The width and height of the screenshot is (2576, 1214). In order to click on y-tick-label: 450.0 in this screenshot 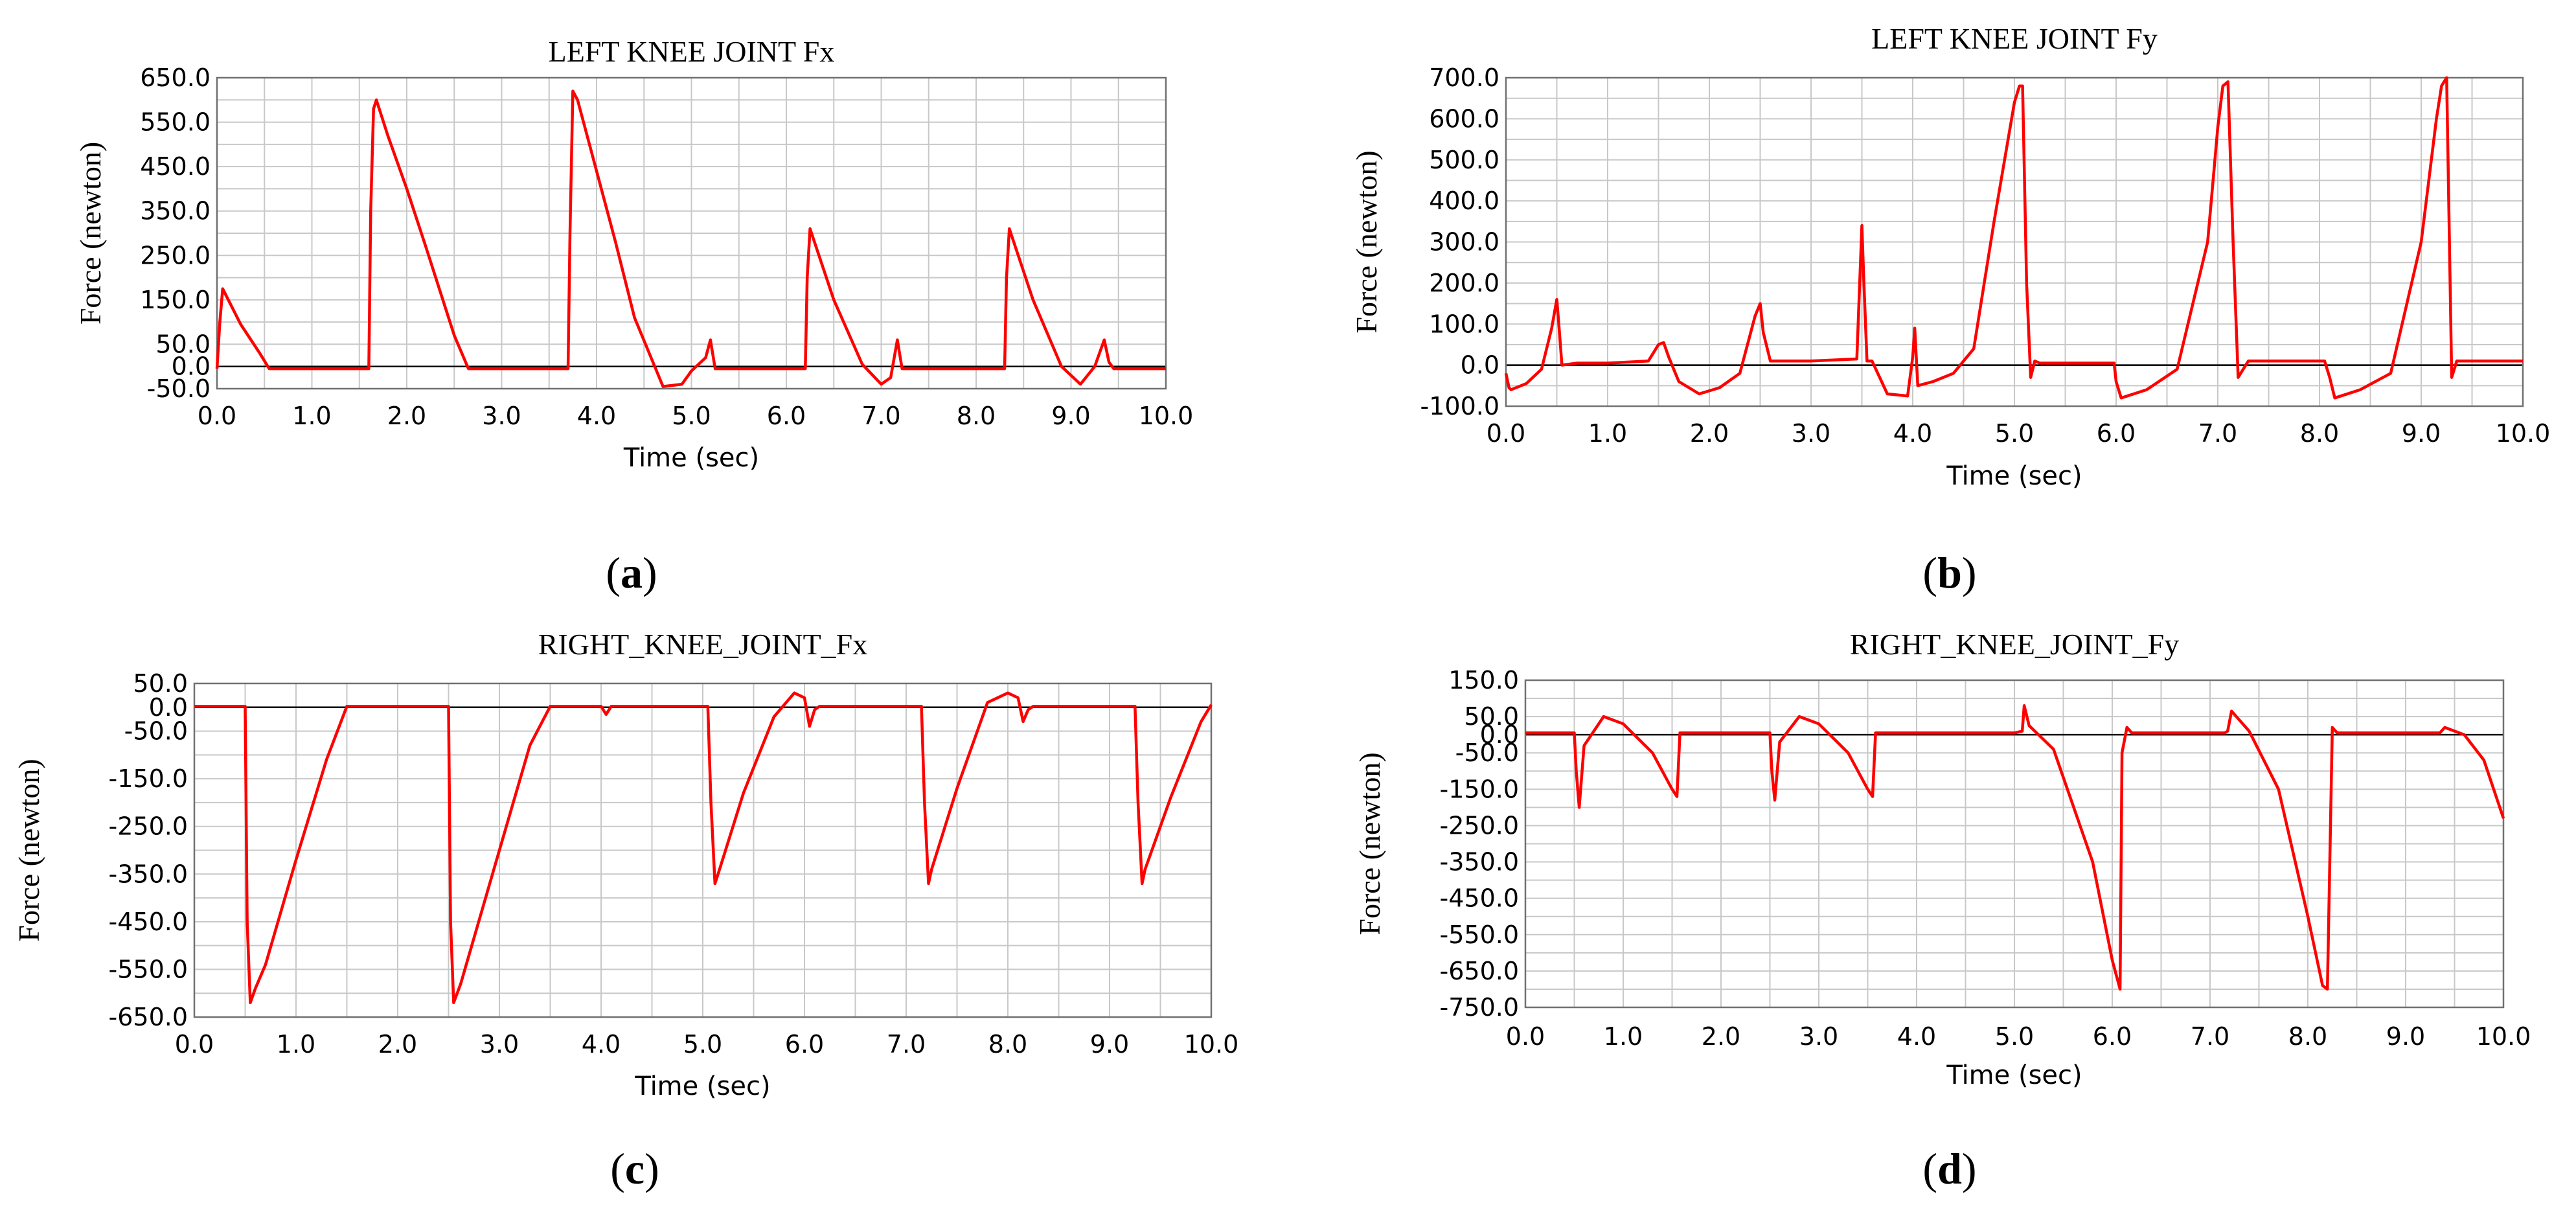, I will do `click(176, 167)`.